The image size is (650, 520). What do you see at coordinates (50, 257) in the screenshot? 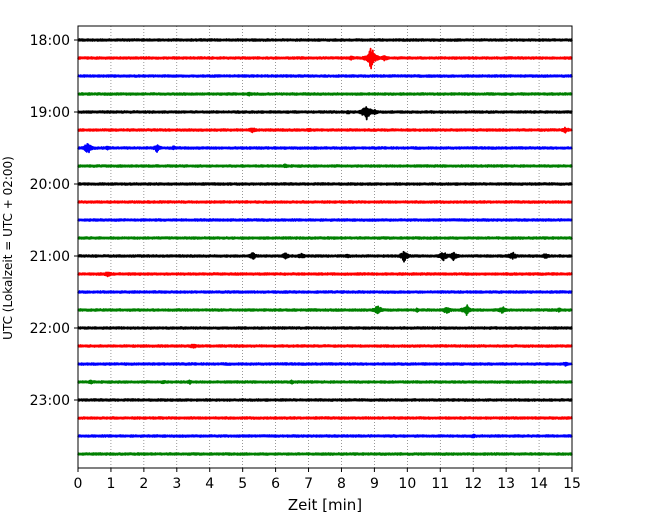
I see `y-tick-label: 21:00` at bounding box center [50, 257].